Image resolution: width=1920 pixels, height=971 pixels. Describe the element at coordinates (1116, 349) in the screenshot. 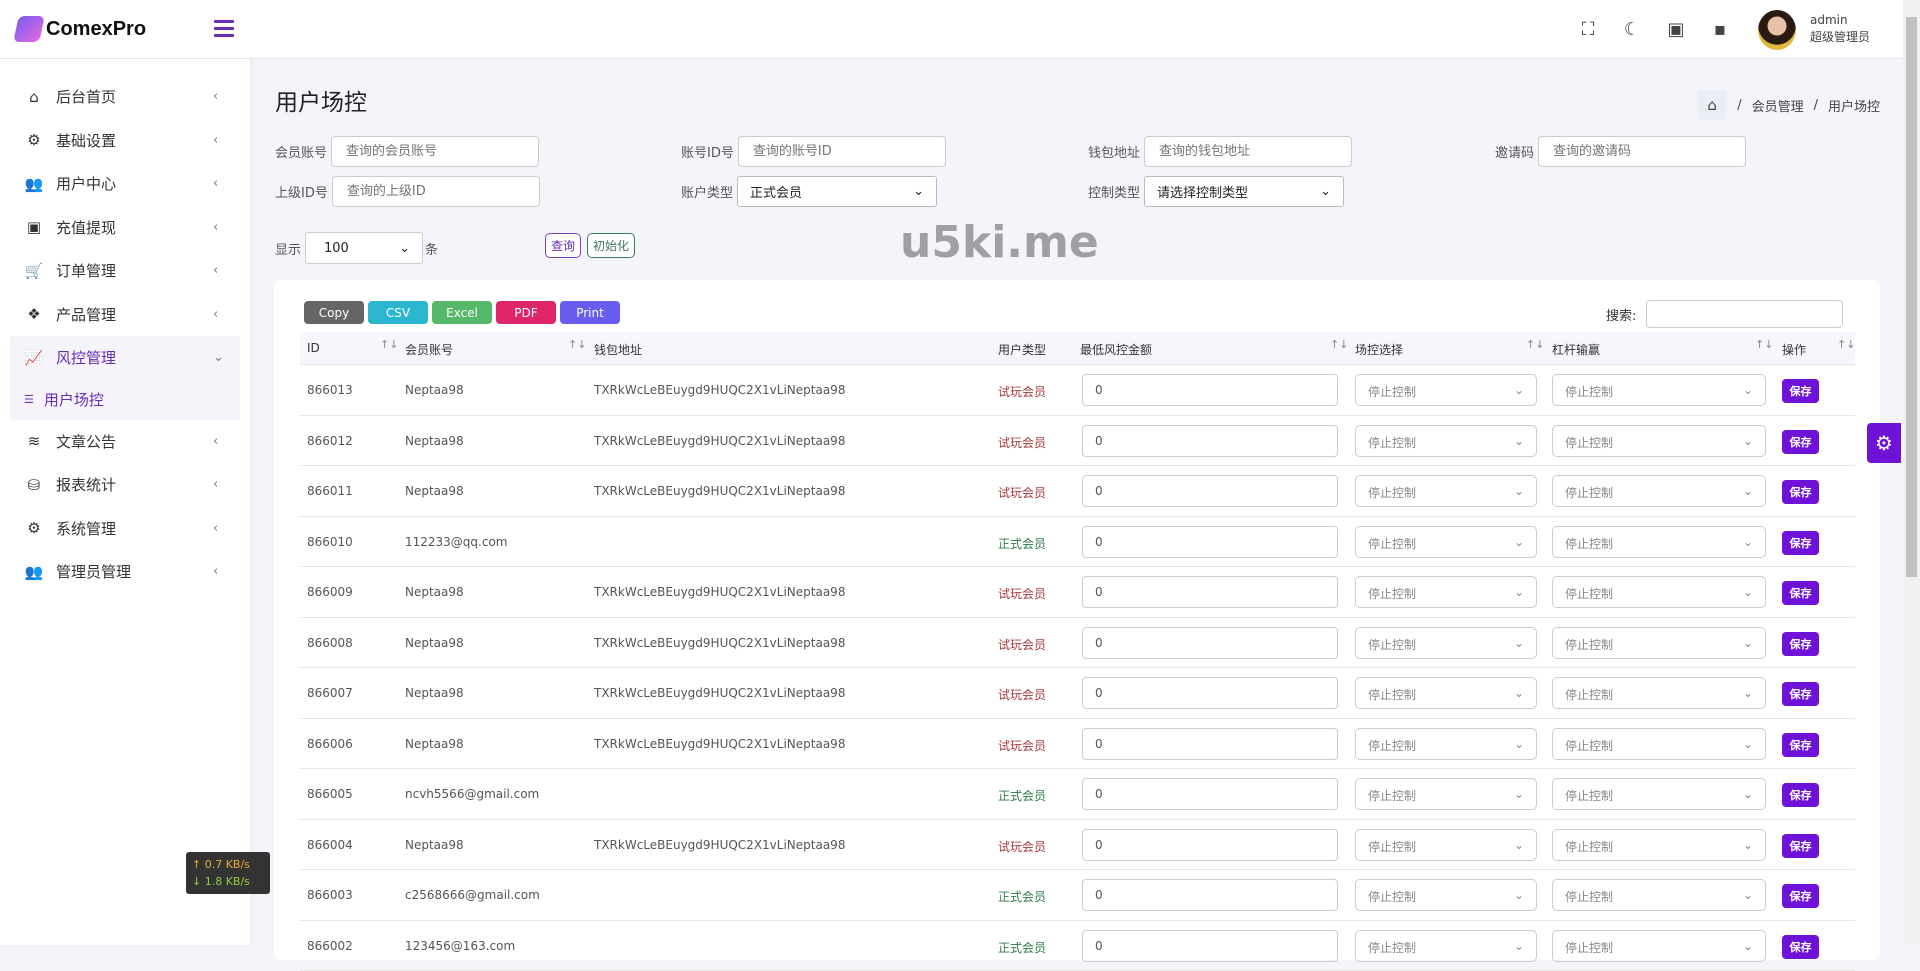

I see `column-header: 最低风控金额` at that location.